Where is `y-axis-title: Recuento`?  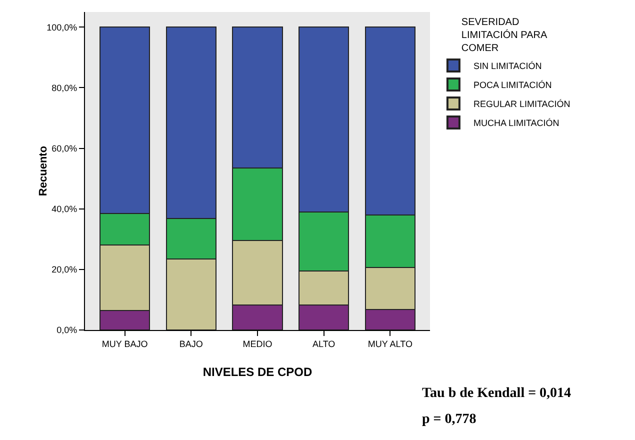 y-axis-title: Recuento is located at coordinates (44, 171).